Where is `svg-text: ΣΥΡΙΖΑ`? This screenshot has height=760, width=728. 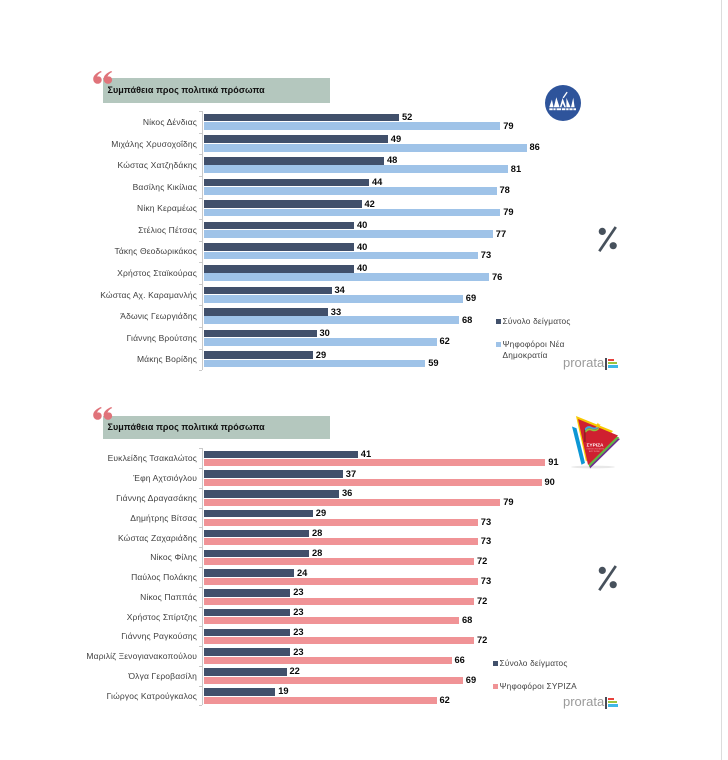 svg-text: ΣΥΡΙΖΑ is located at coordinates (596, 445).